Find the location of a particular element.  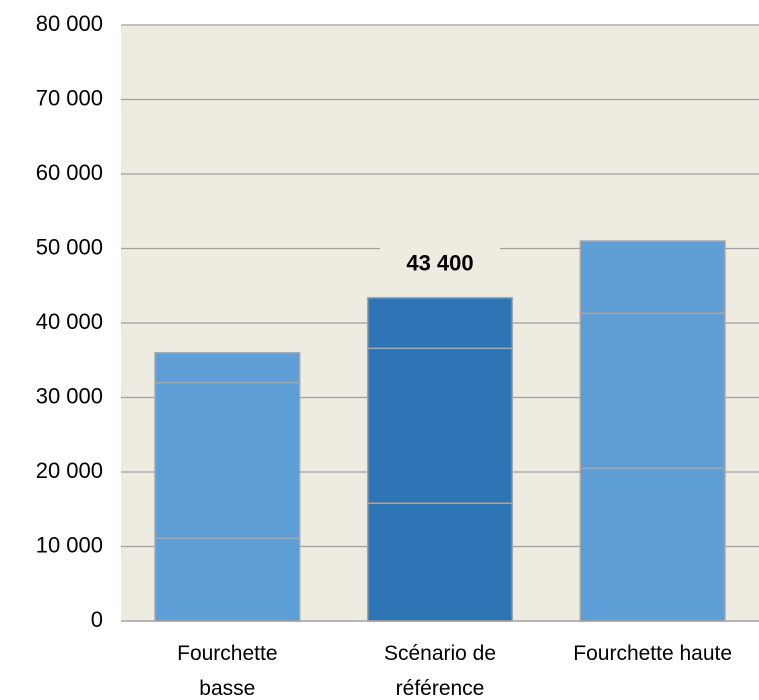

x-tick-label: Fourchette haute is located at coordinates (653, 653).